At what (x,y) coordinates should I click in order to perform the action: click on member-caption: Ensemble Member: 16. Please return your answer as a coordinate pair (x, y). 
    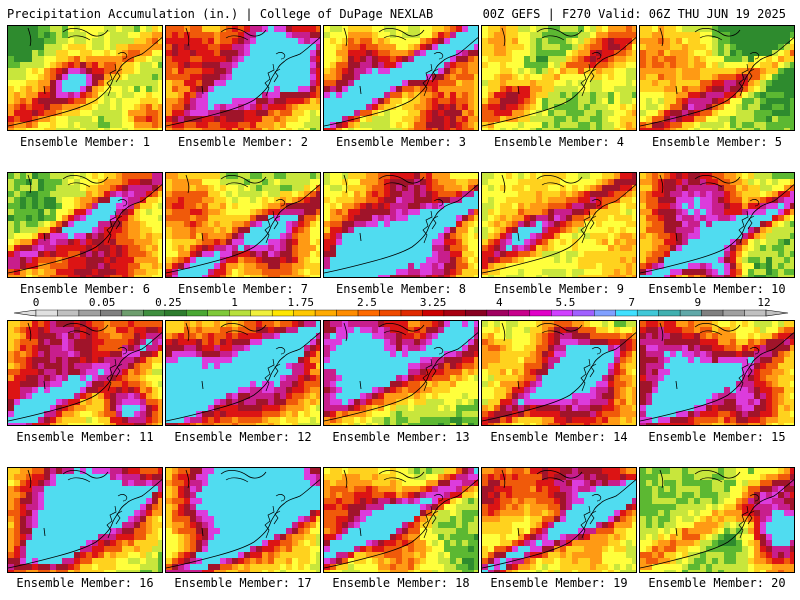
    Looking at the image, I should click on (85, 583).